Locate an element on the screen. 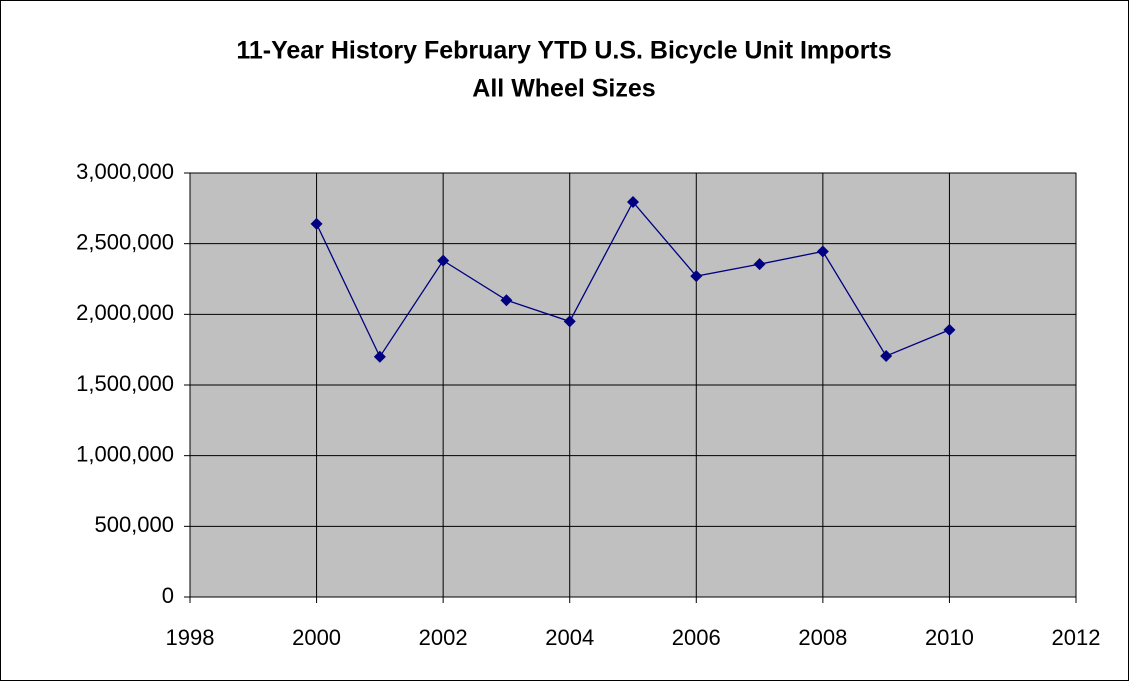 The height and width of the screenshot is (681, 1129). x-tick-label: 2008 is located at coordinates (822, 637).